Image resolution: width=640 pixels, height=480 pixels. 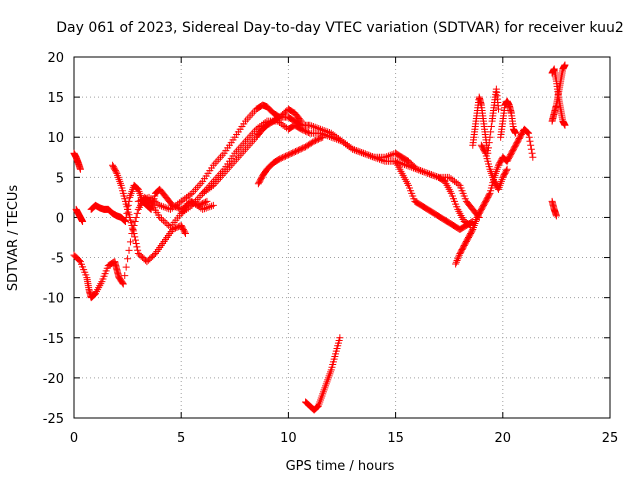 What do you see at coordinates (55, 58) in the screenshot?
I see `y-tick-label: 20` at bounding box center [55, 58].